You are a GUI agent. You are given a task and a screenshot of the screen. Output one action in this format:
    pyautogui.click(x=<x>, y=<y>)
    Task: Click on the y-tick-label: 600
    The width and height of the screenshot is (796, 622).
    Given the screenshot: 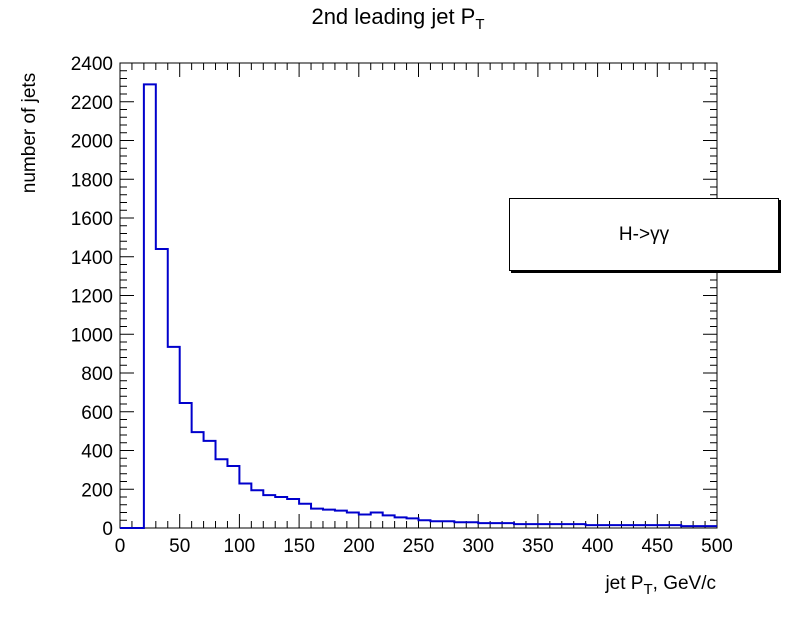 What is the action you would take?
    pyautogui.click(x=97, y=413)
    